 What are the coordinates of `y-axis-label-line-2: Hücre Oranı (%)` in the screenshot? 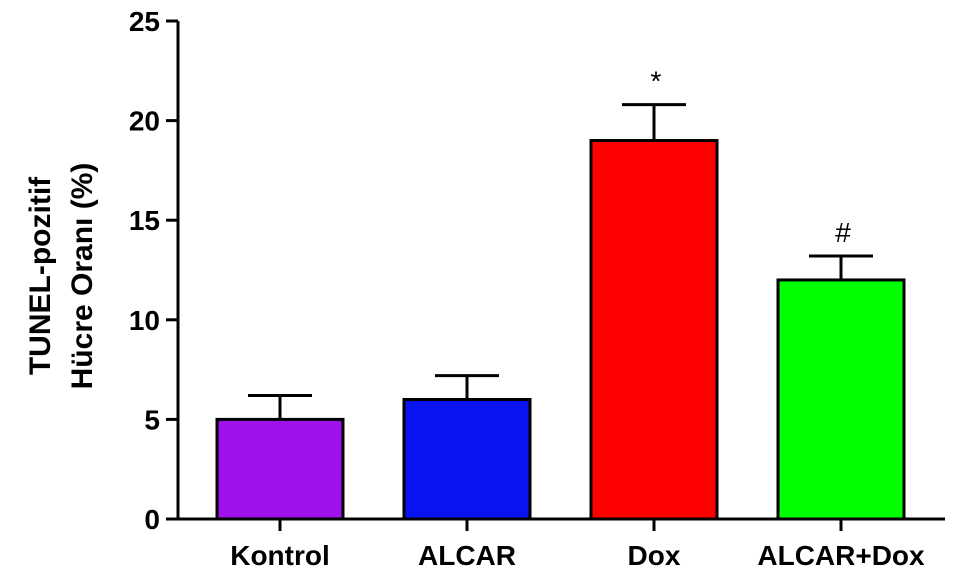 It's located at (82, 276).